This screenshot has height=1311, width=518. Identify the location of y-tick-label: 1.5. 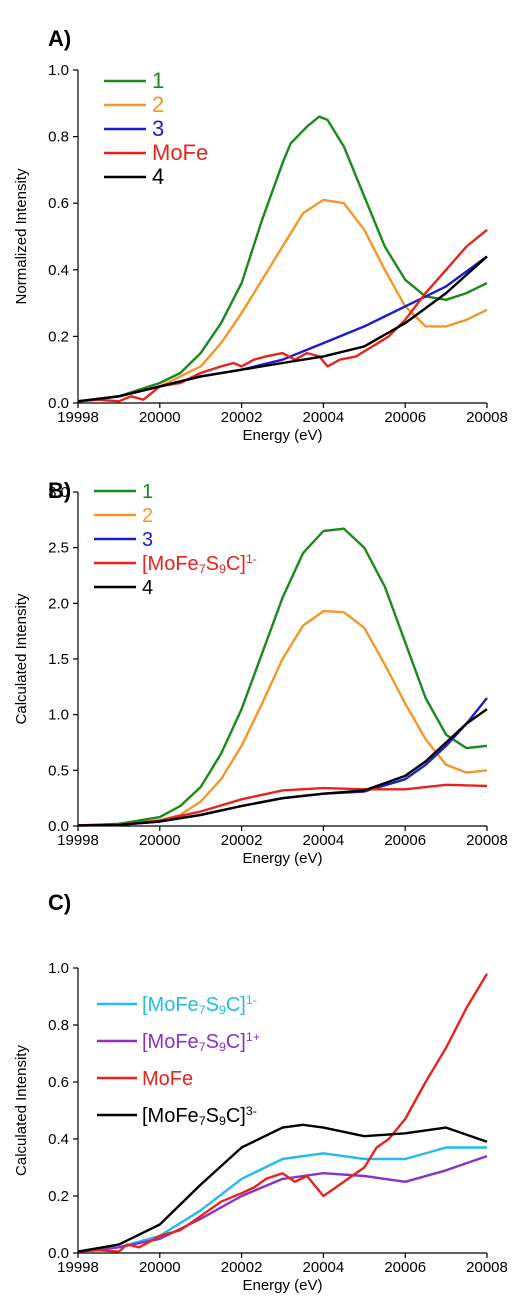
(58, 659).